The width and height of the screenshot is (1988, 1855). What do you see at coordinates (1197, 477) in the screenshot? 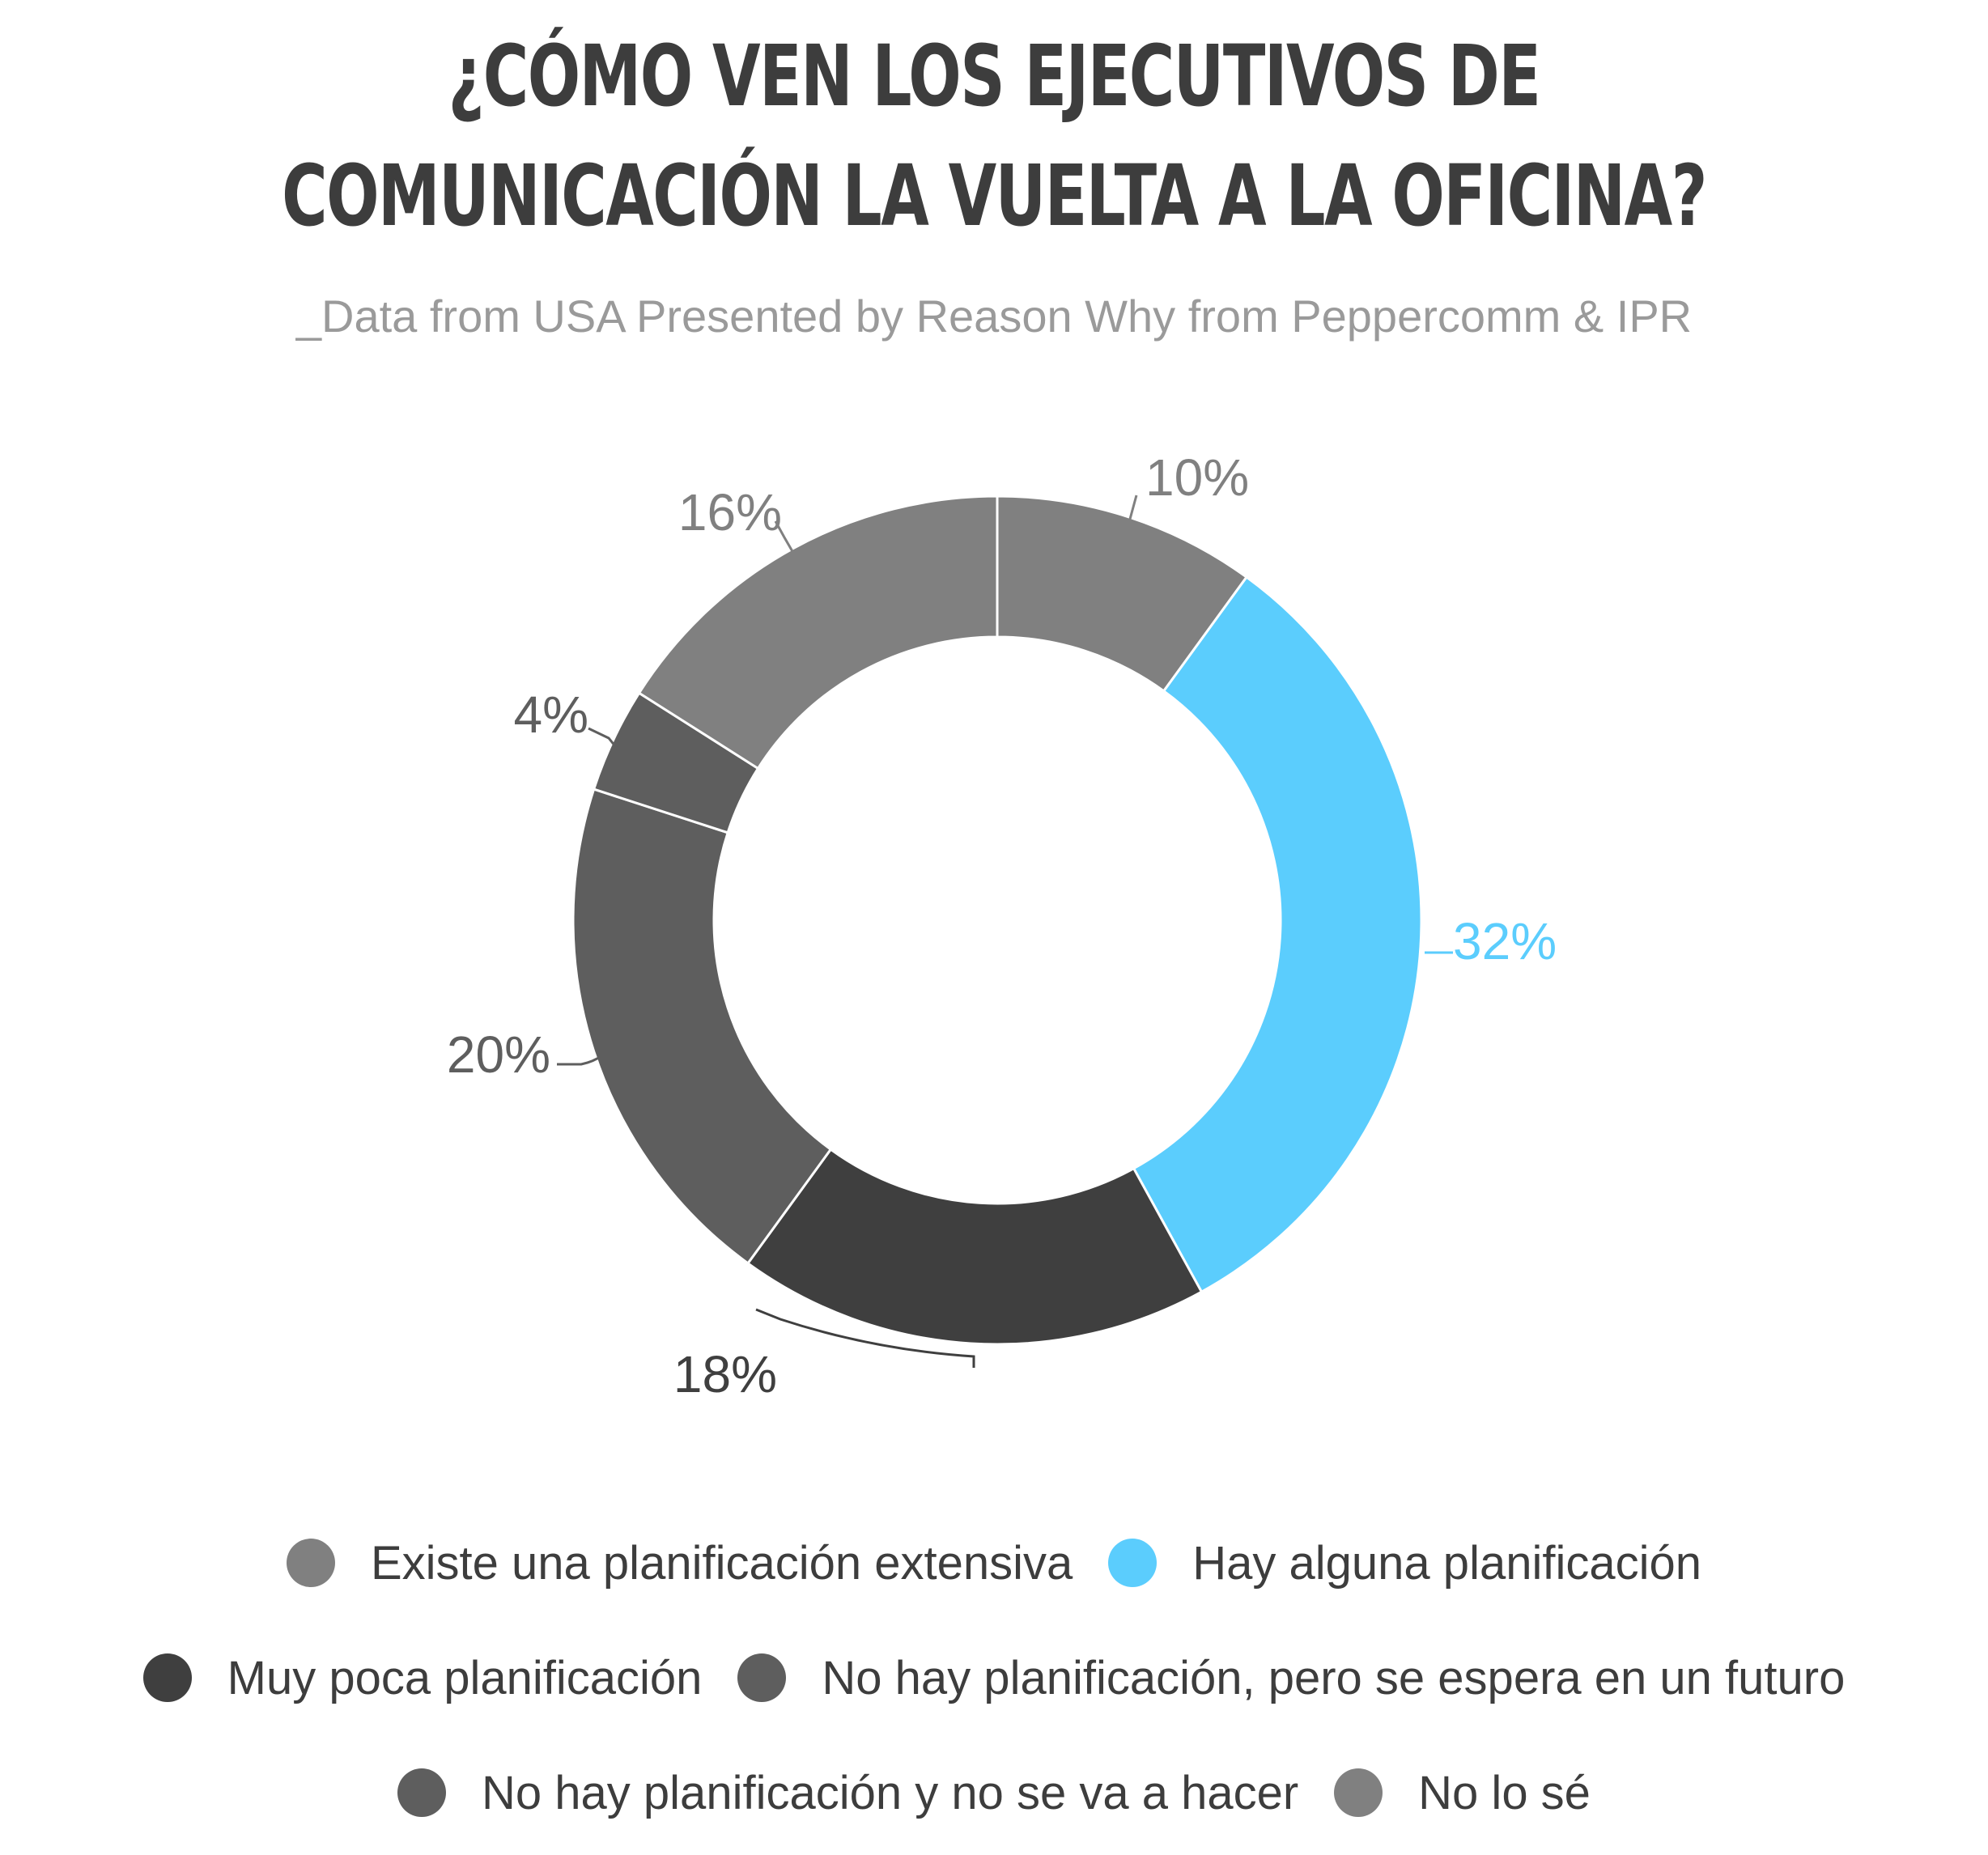
I see `slice-value-label: 10%` at bounding box center [1197, 477].